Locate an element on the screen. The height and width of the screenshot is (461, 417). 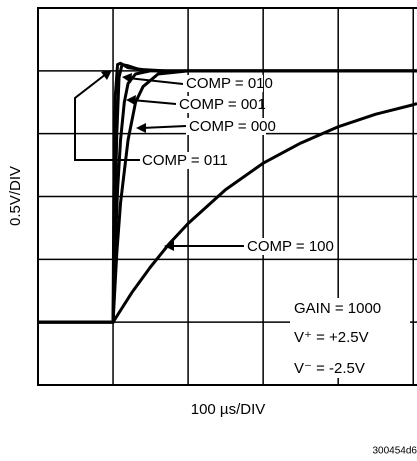
annotation: V⁻ = -2.5V is located at coordinates (329, 368).